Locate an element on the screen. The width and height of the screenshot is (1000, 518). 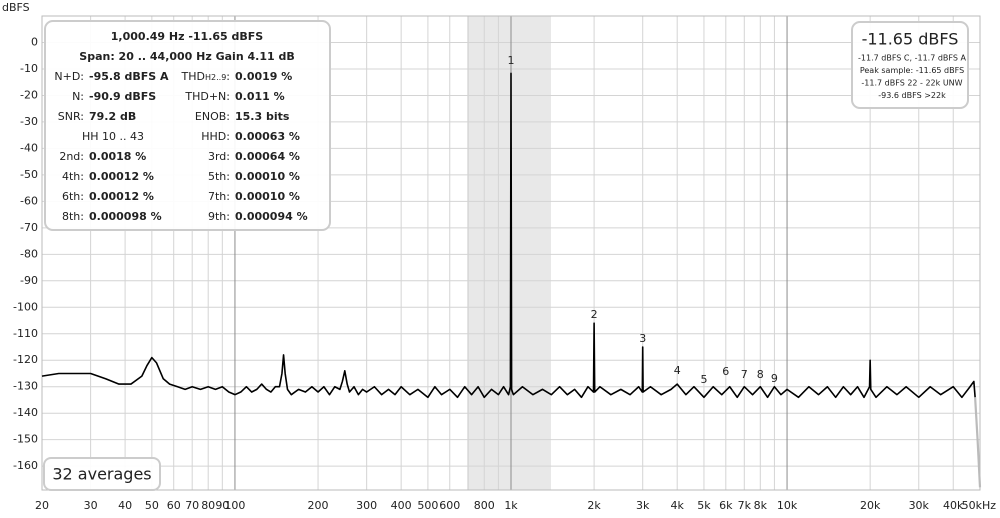
info-label-text: HHD: is located at coordinates (215, 136).